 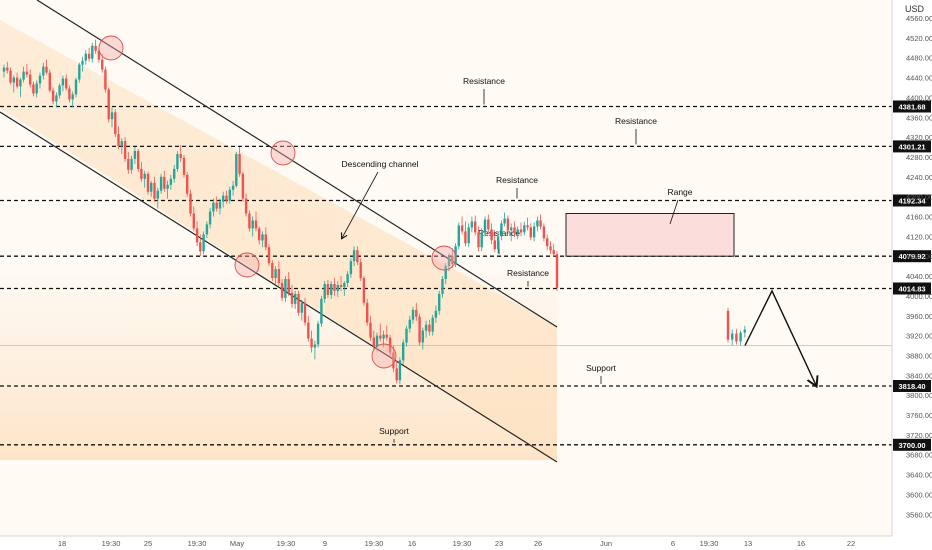 What do you see at coordinates (919, 316) in the screenshot?
I see `price-tick-label: 3960.00` at bounding box center [919, 316].